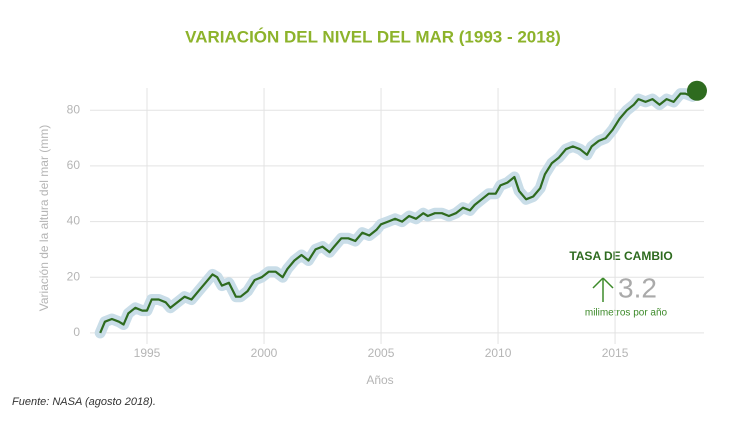  I want to click on x-tick-label: 1995, so click(147, 353).